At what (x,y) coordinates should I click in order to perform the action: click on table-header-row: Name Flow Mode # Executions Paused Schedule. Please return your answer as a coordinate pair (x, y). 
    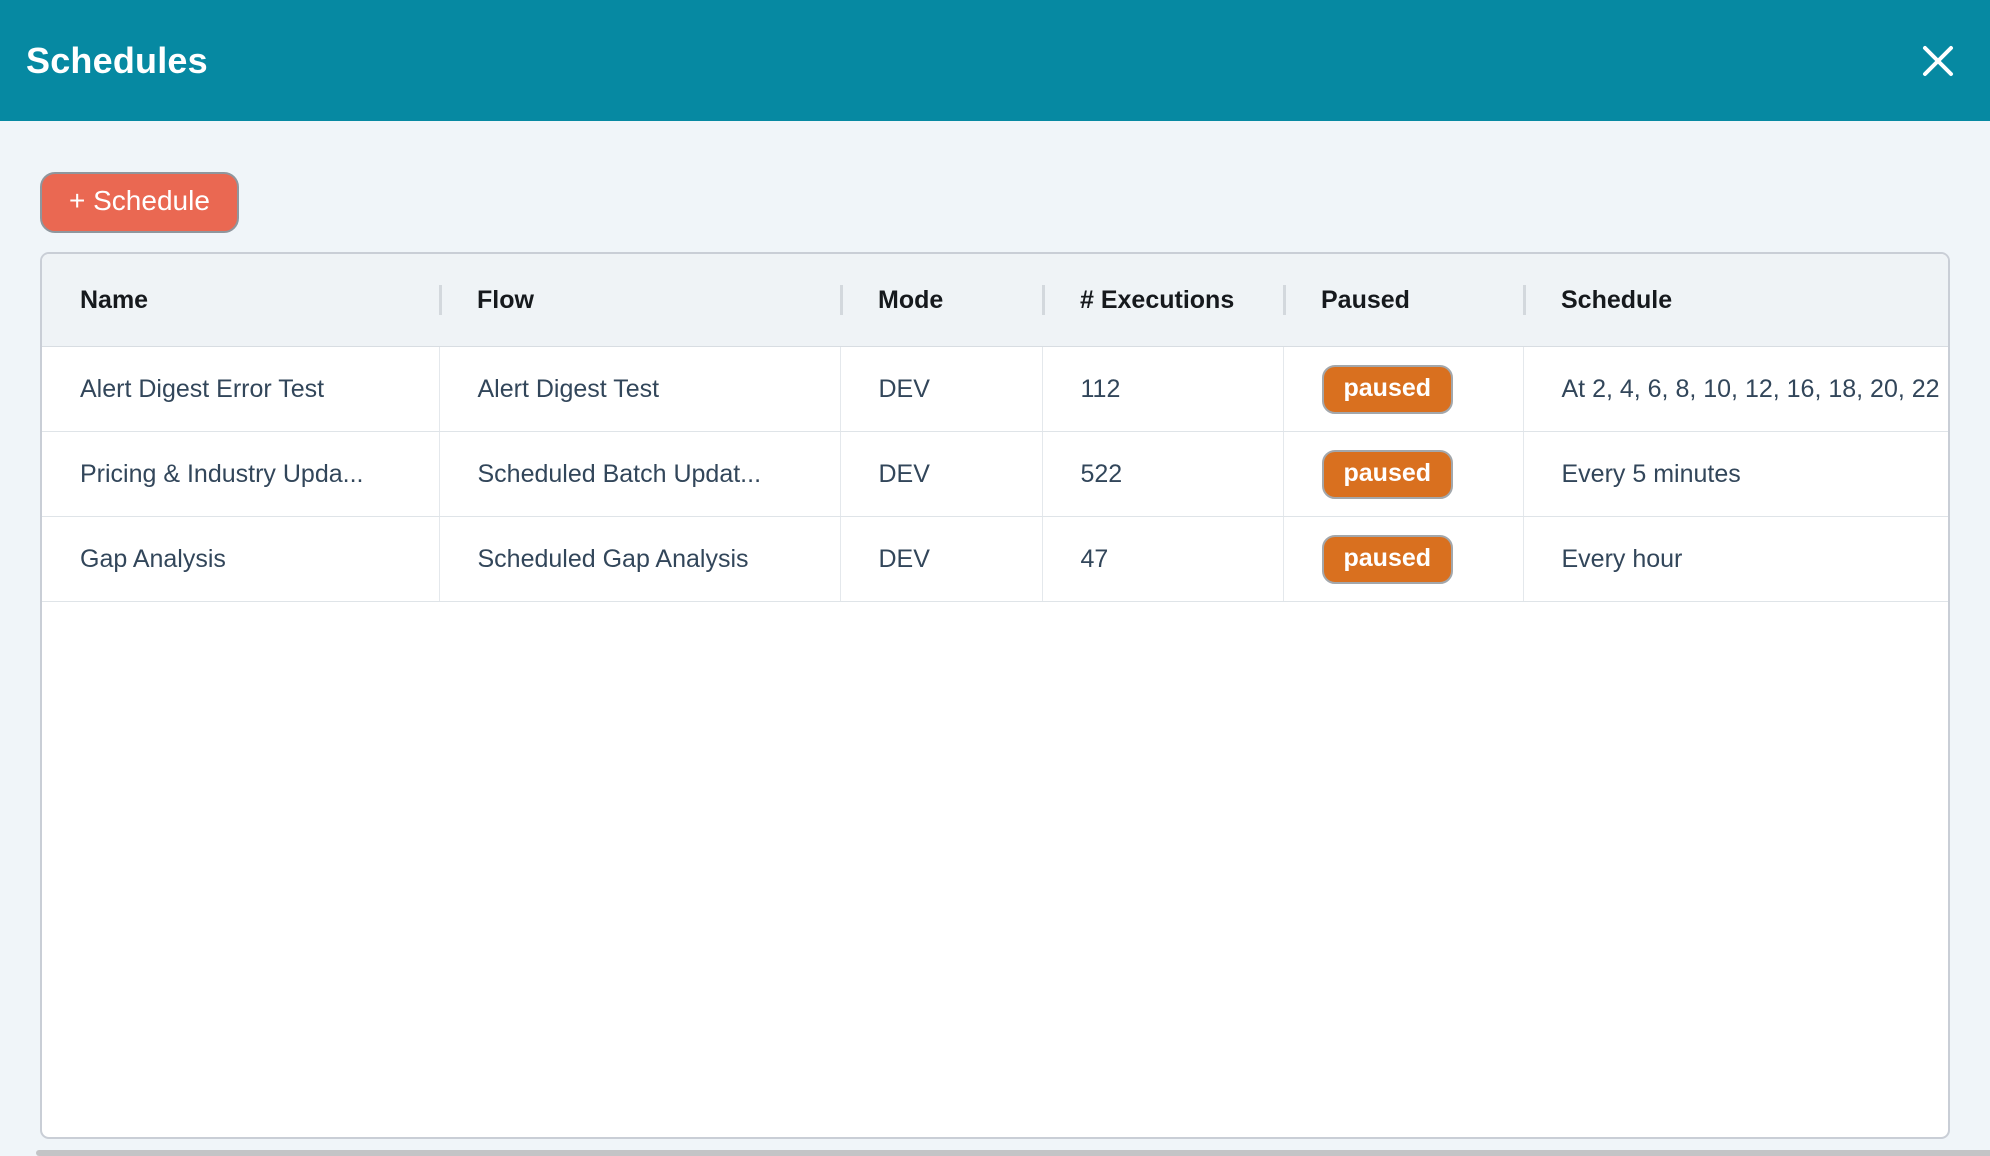
    Looking at the image, I should click on (995, 300).